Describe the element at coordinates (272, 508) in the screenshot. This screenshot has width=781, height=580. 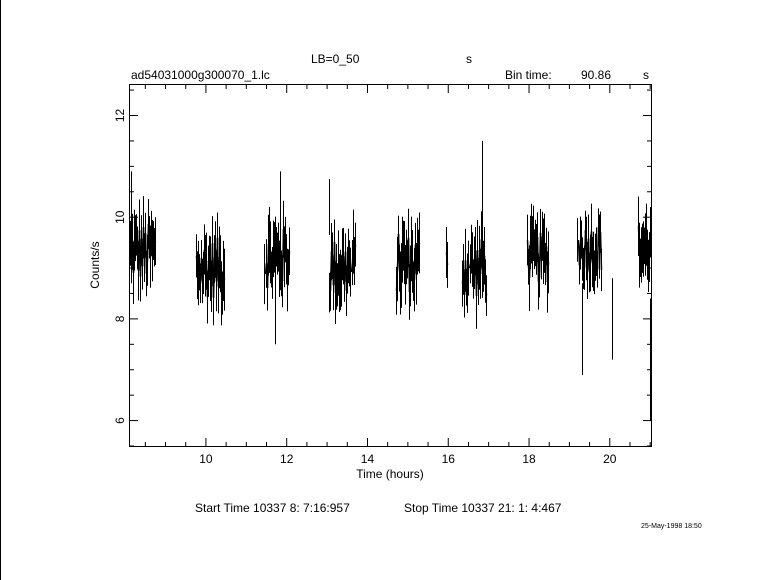
I see `start-time: Start Time 10337 8: 7:16:957` at that location.